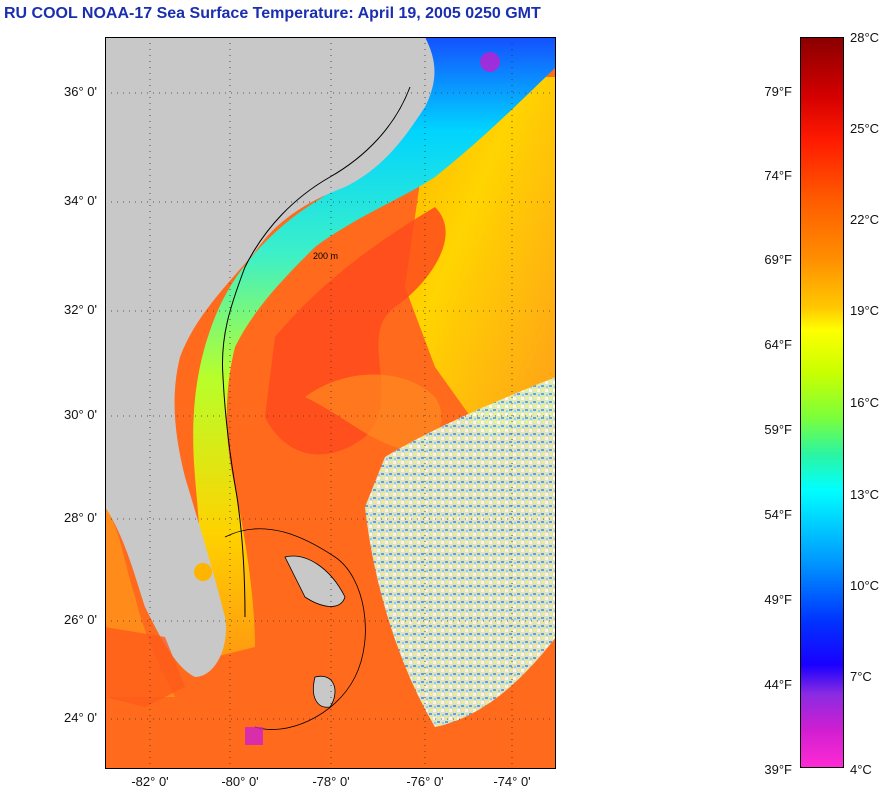 The width and height of the screenshot is (889, 793). I want to click on lon-label-80: -80° 0', so click(240, 781).